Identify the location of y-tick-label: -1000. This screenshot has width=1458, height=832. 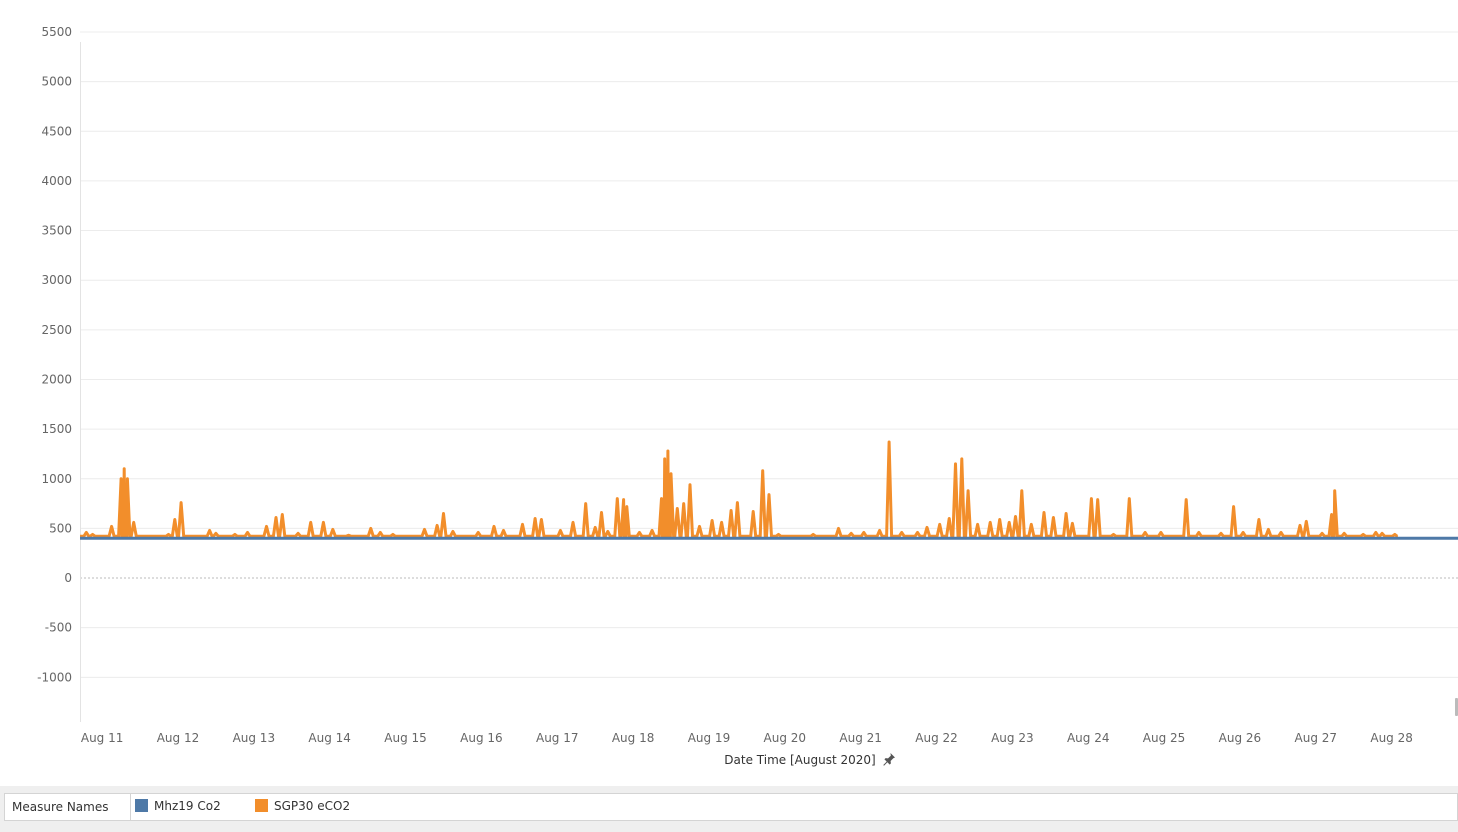
(54, 677).